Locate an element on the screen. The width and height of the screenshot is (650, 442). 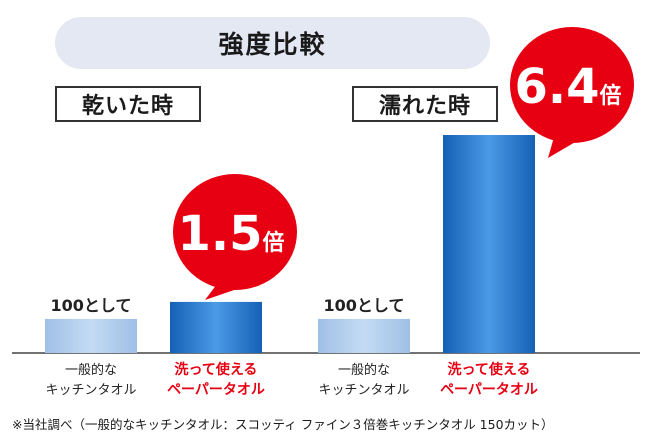
chart-title: 強度比較 is located at coordinates (272, 43).